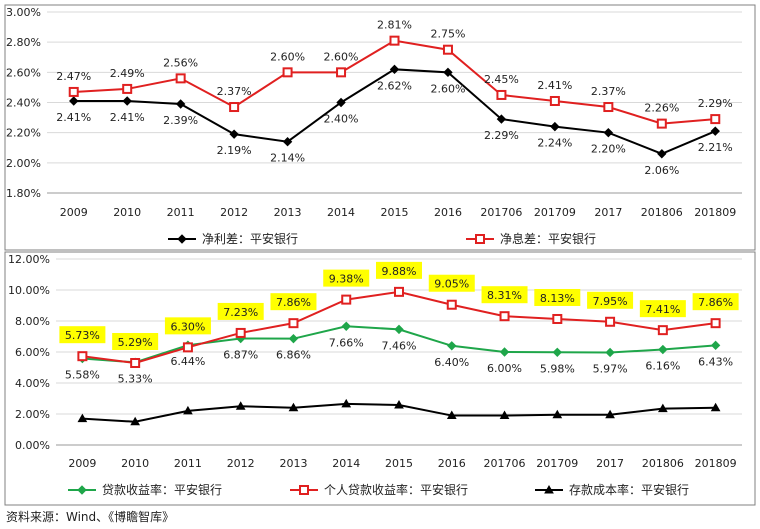 The height and width of the screenshot is (529, 760). What do you see at coordinates (135, 378) in the screenshot?
I see `data-label: 5.33%` at bounding box center [135, 378].